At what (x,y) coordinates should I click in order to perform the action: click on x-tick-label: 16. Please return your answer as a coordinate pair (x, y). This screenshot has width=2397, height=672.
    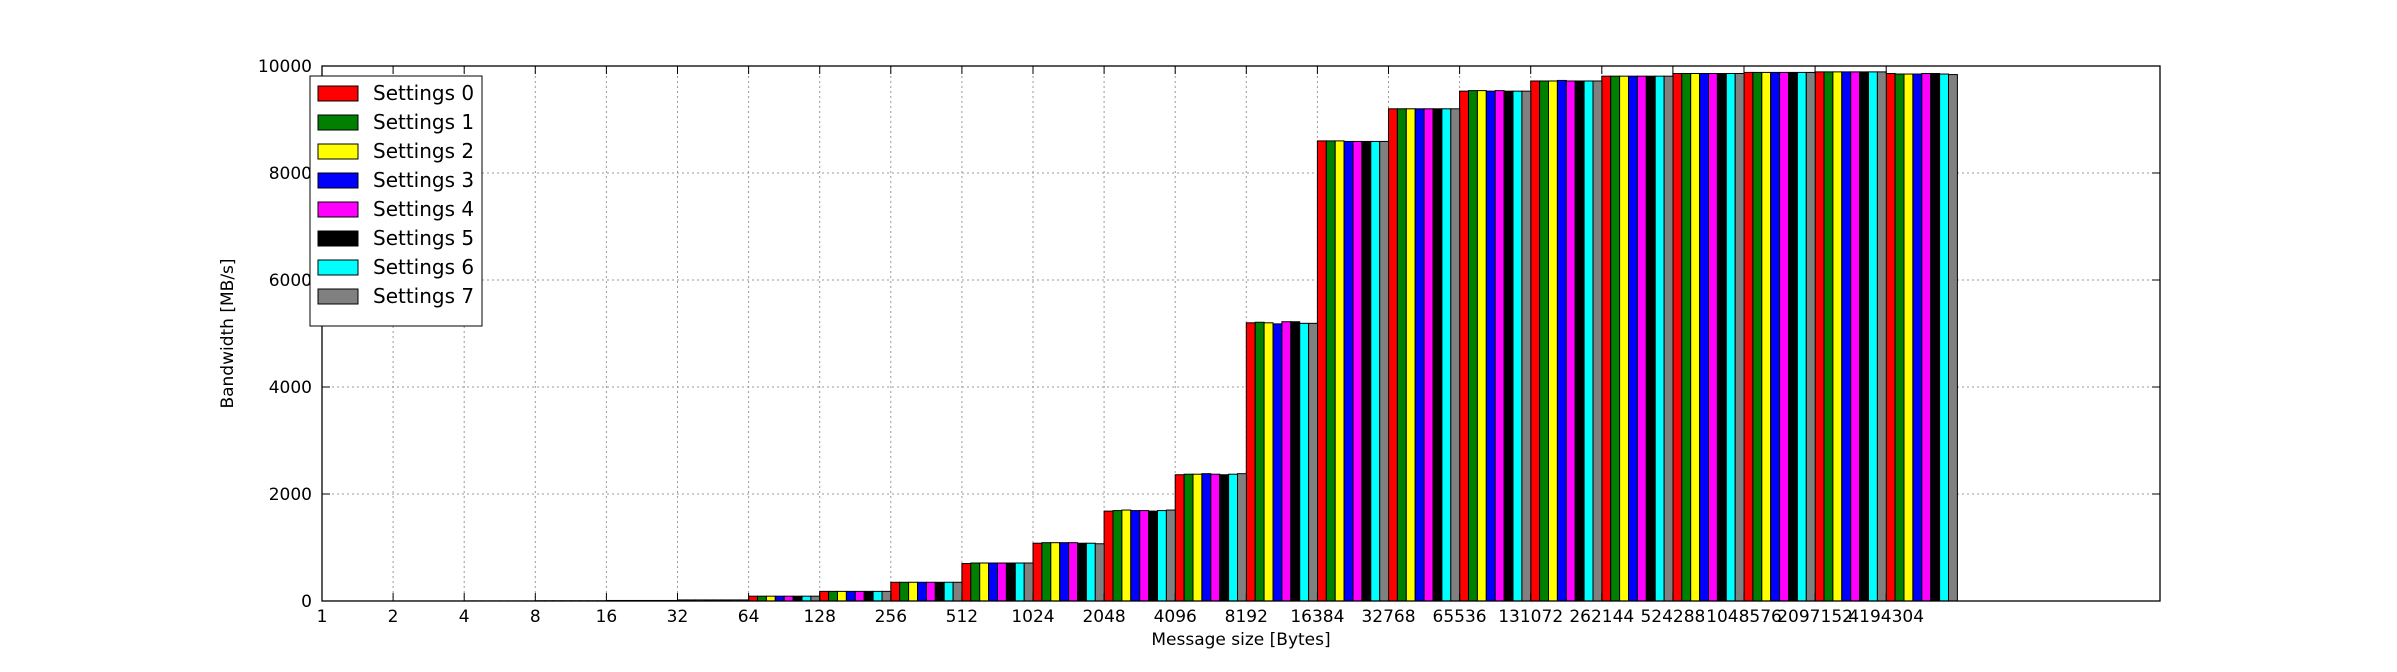
    Looking at the image, I should click on (607, 617).